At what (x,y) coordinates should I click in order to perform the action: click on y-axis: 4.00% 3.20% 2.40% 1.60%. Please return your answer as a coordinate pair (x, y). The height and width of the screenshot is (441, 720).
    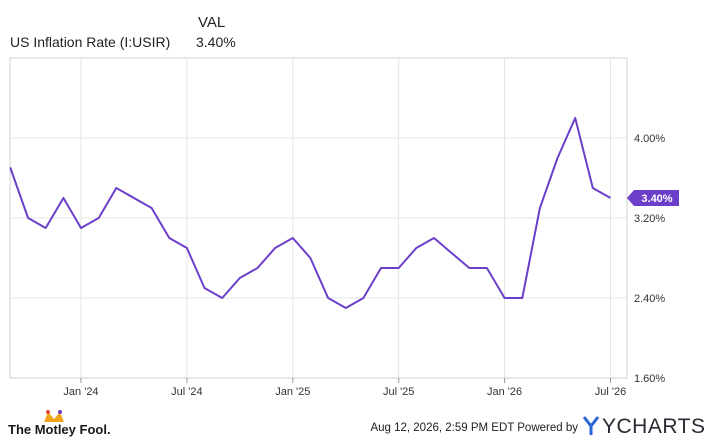
    Looking at the image, I should click on (649, 259).